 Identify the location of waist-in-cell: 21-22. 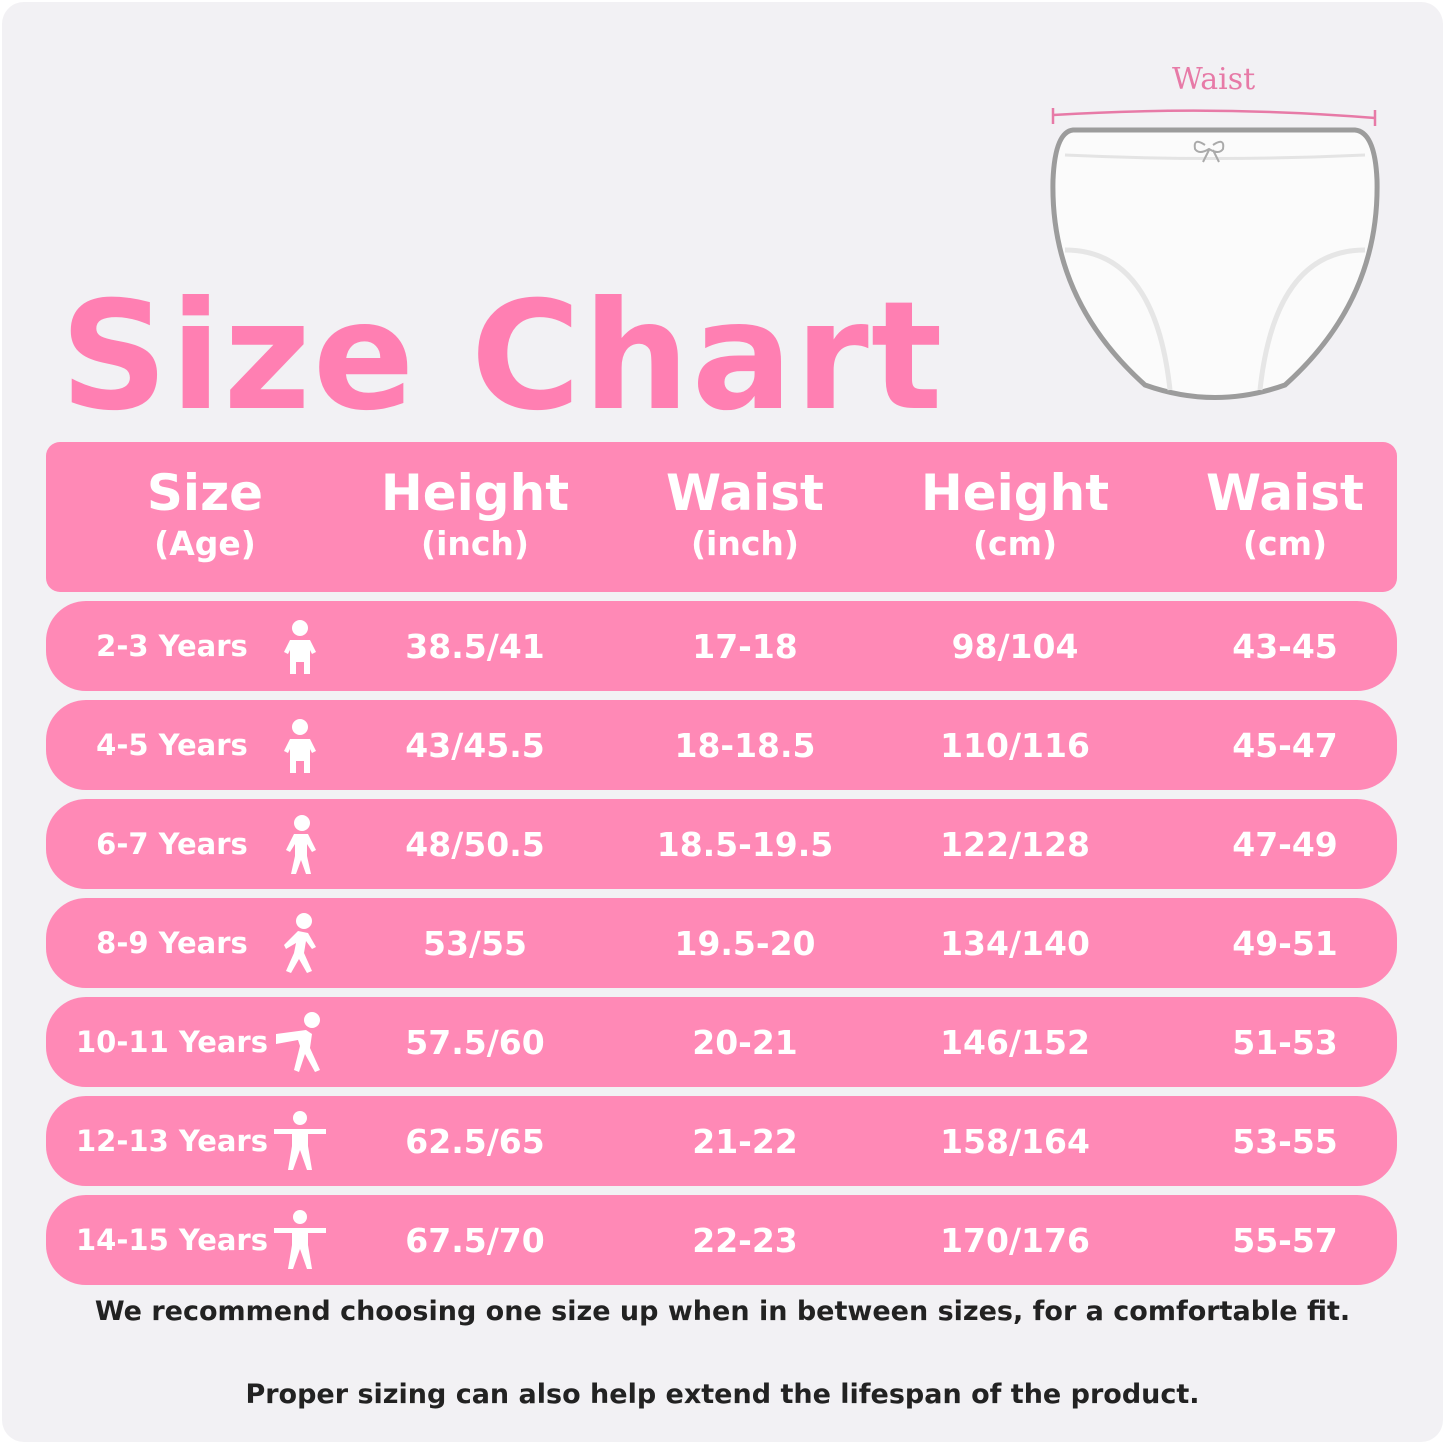
(745, 1141).